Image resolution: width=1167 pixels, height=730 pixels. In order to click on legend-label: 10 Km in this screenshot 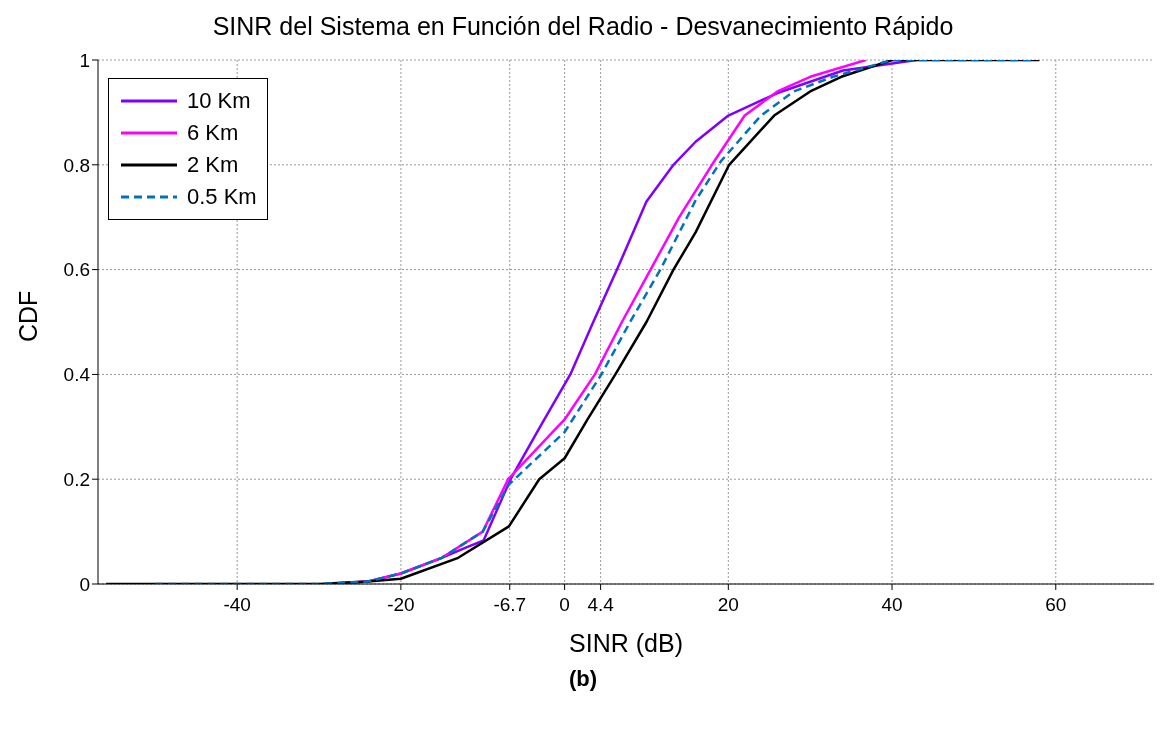, I will do `click(219, 101)`.